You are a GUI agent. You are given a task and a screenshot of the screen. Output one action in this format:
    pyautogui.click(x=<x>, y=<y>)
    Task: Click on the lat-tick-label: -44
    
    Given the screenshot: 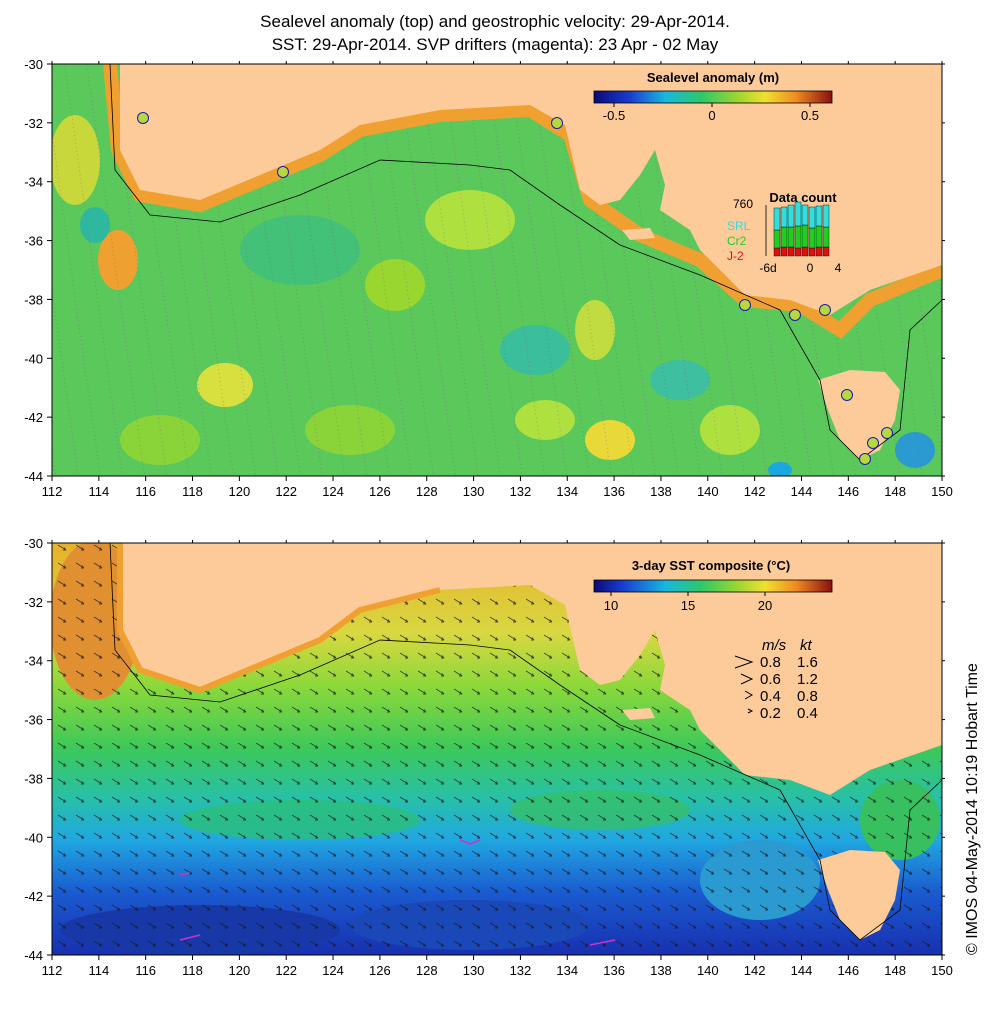 What is the action you would take?
    pyautogui.click(x=33, y=955)
    